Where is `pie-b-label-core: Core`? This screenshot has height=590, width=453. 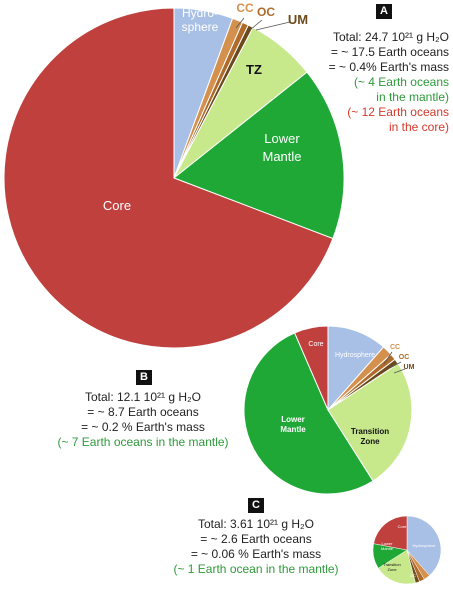
pie-b-label-core: Core is located at coordinates (315, 344).